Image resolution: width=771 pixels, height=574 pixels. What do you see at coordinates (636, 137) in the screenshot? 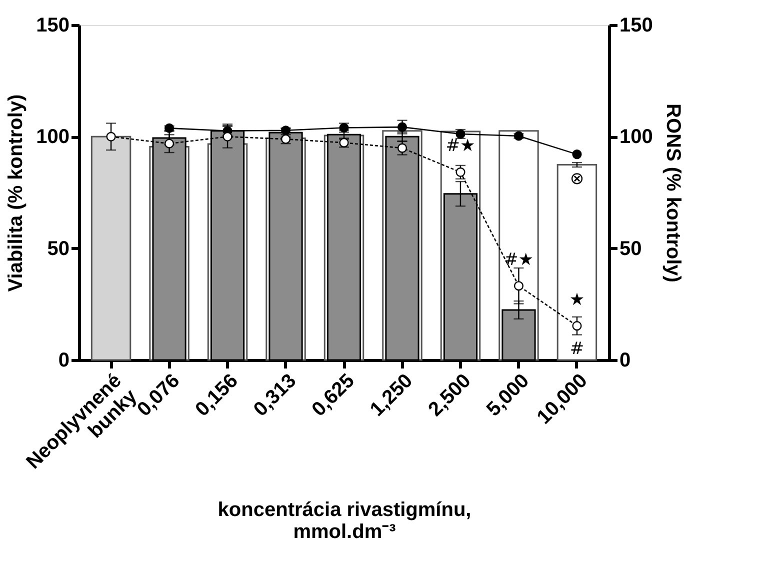
I see `y2-tick-label: 100` at bounding box center [636, 137].